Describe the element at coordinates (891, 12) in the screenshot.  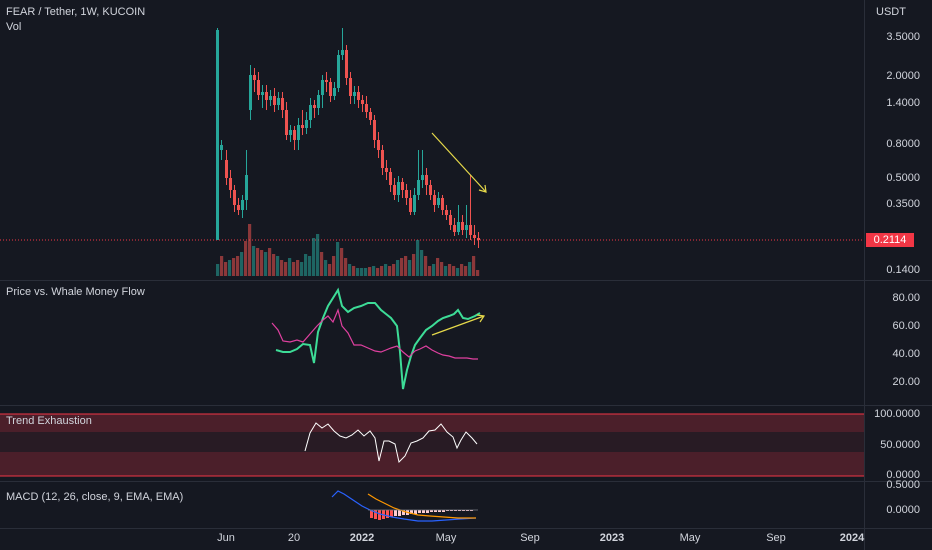
I see `currency-label: USDT` at that location.